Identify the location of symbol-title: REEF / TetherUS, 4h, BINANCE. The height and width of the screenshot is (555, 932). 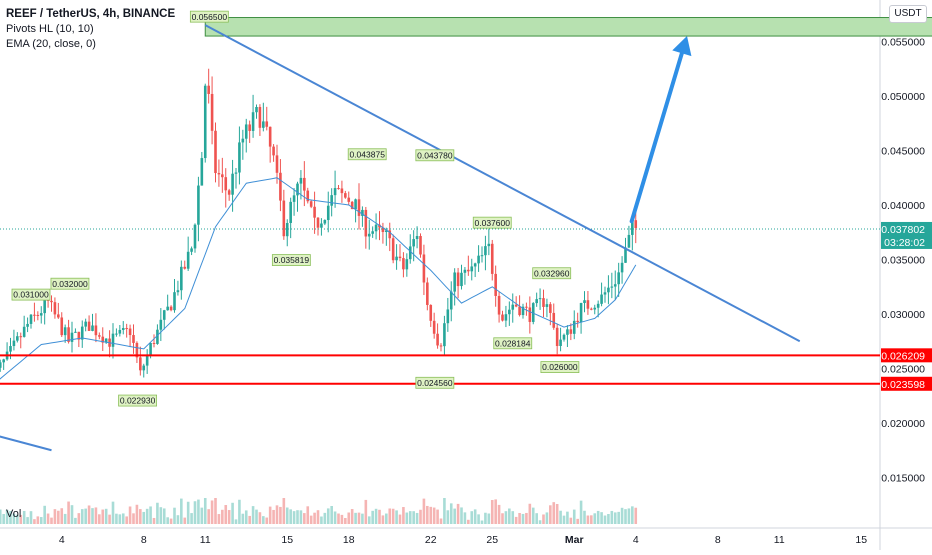
(91, 14).